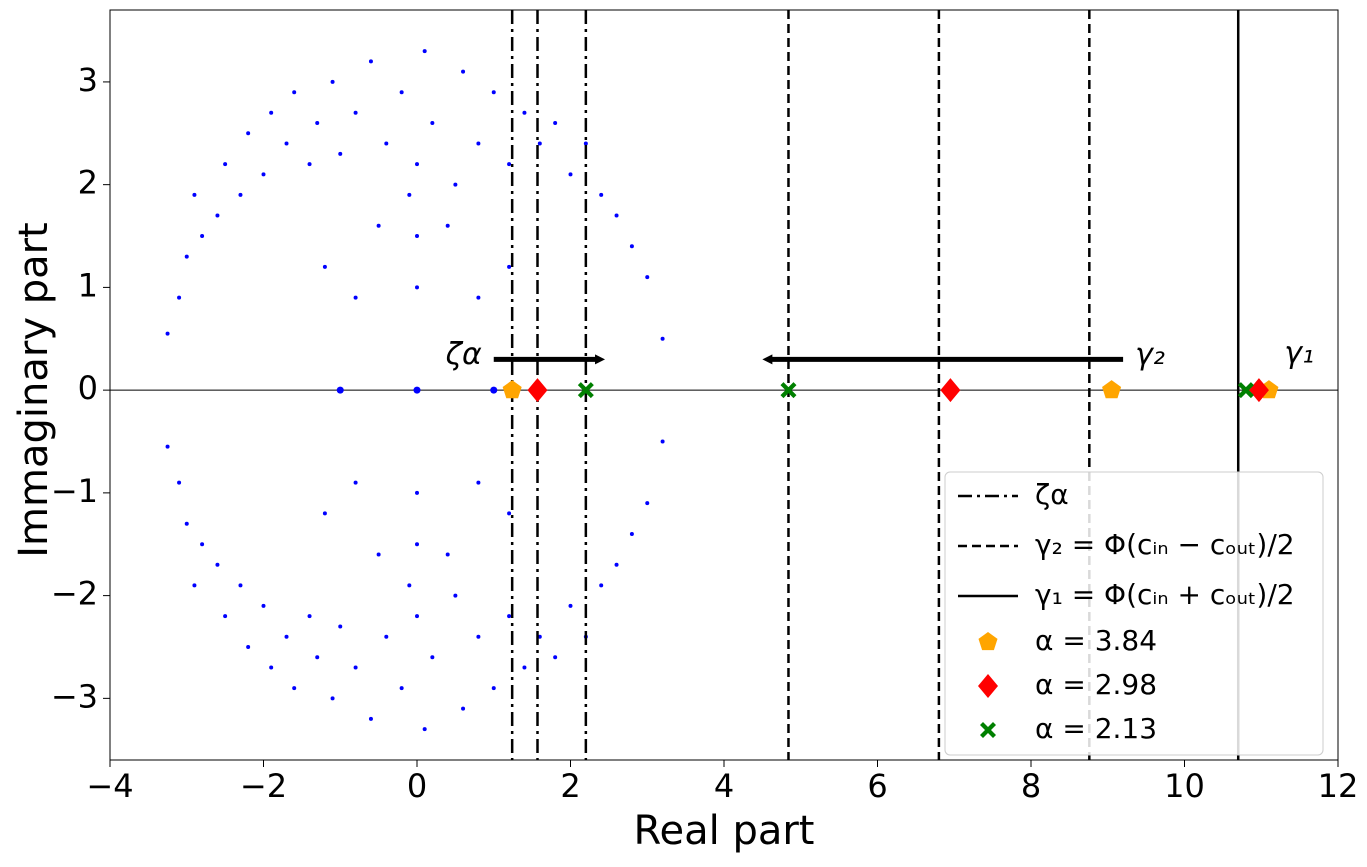  I want to click on y-tick-label: 2, so click(88, 183).